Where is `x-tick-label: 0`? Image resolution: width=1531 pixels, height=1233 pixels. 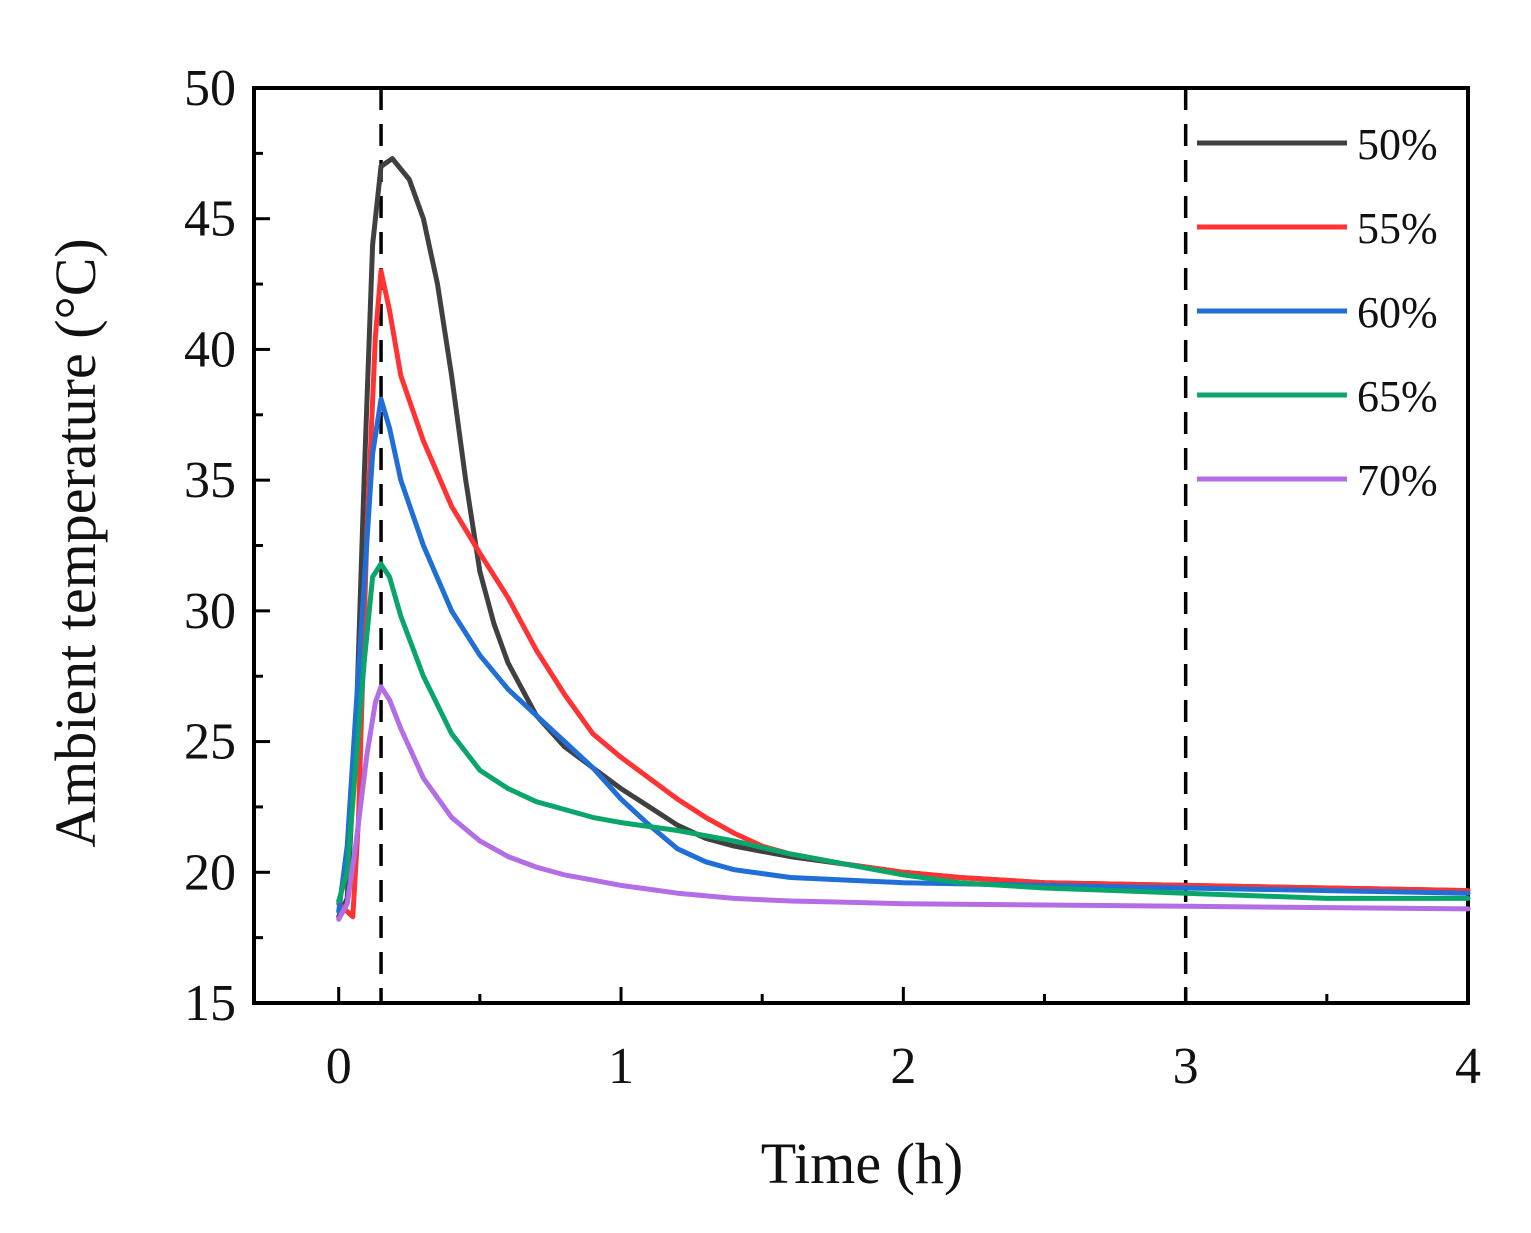 x-tick-label: 0 is located at coordinates (339, 1066).